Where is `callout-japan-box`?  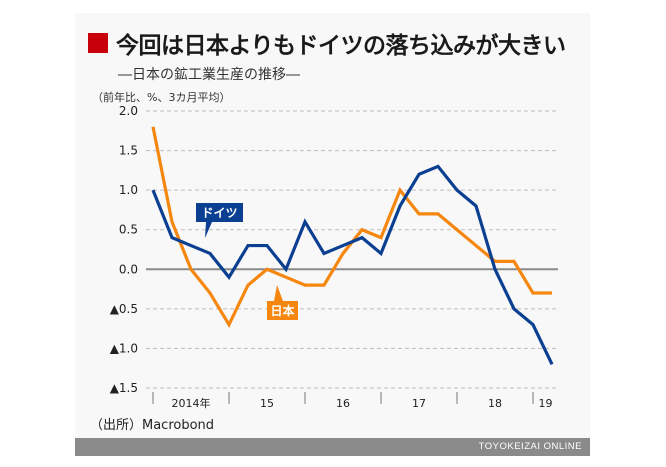
callout-japan-box is located at coordinates (282, 302).